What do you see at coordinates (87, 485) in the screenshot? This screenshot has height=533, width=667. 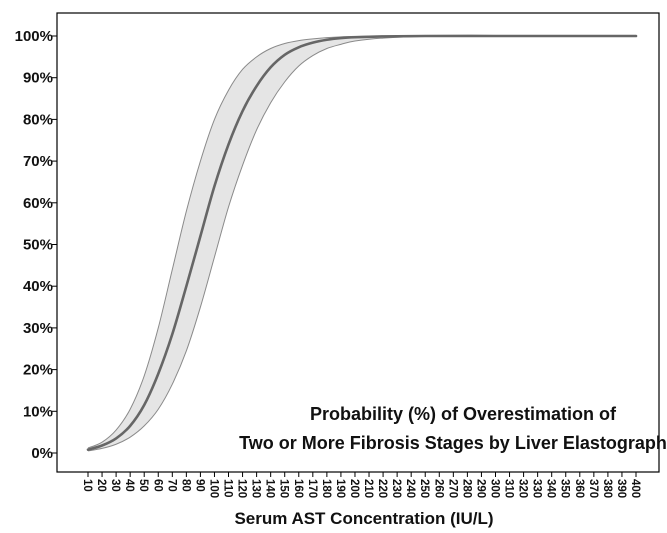 I see `x-tick-label: 10` at bounding box center [87, 485].